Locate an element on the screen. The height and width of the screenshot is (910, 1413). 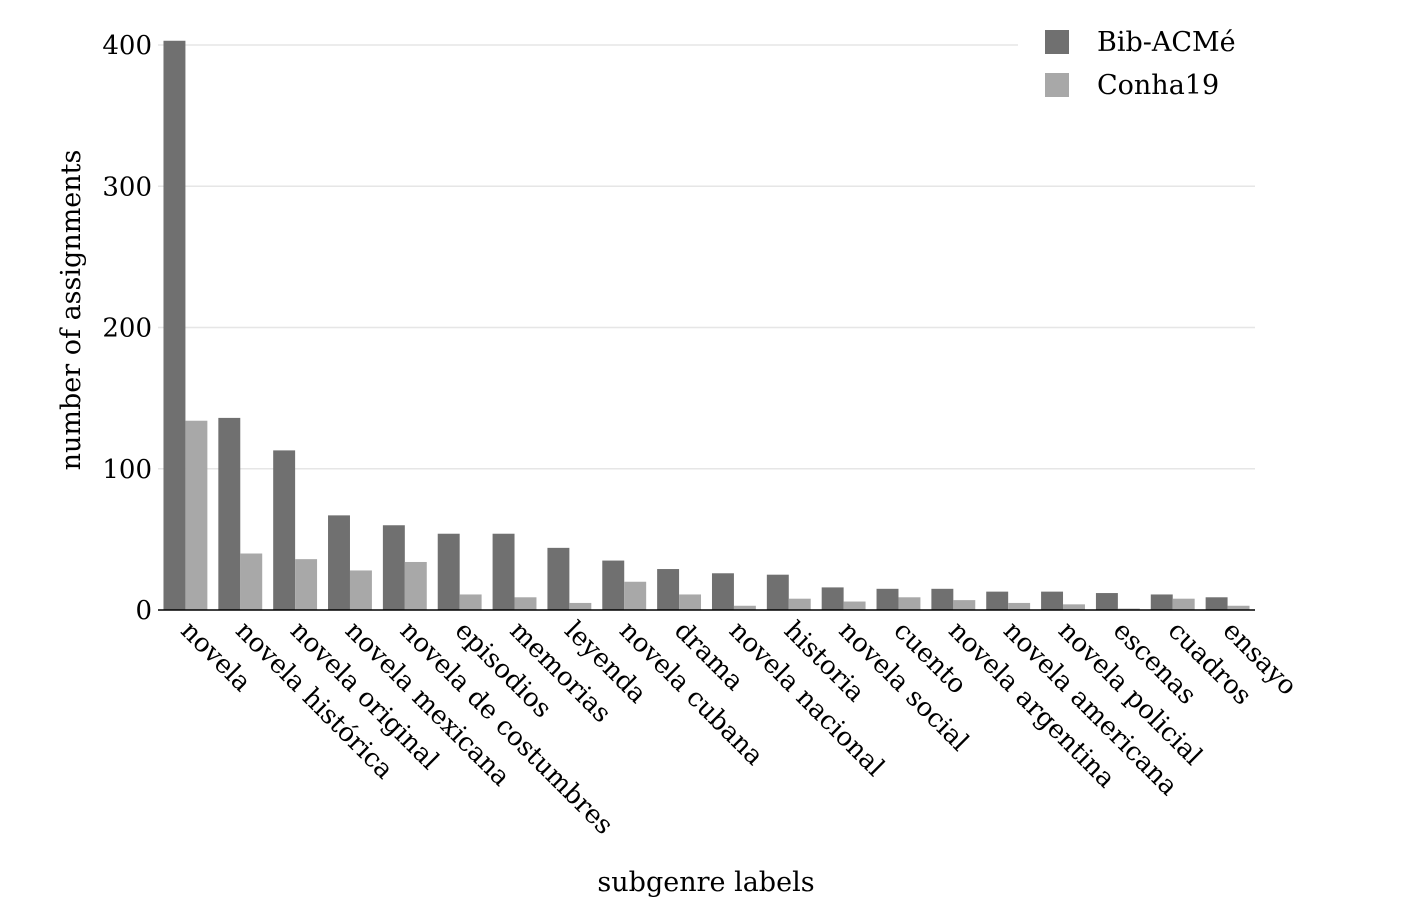
legend-label: Conha19 is located at coordinates (1158, 85).